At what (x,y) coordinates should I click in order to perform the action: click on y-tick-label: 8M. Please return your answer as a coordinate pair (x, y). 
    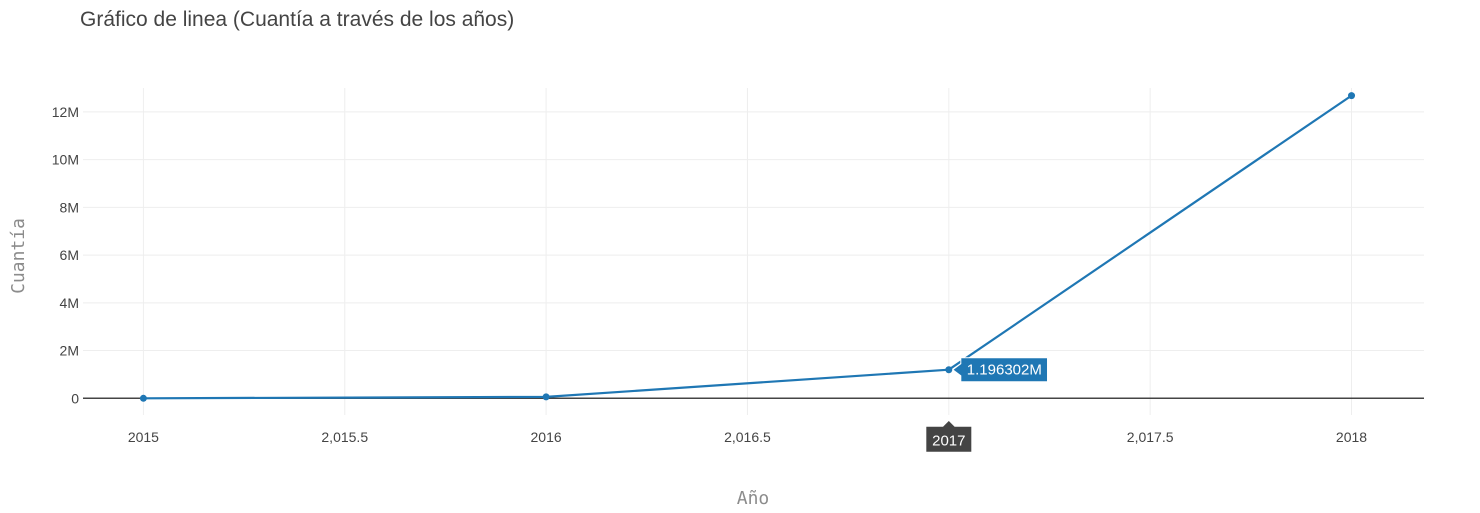
    Looking at the image, I should click on (69, 207).